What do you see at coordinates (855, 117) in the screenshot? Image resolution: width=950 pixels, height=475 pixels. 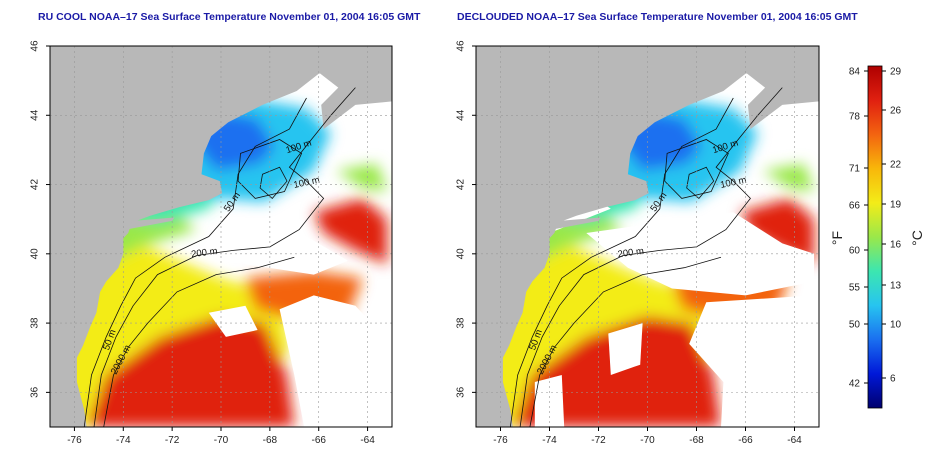 I see `fahrenheit-tick-label: 78` at bounding box center [855, 117].